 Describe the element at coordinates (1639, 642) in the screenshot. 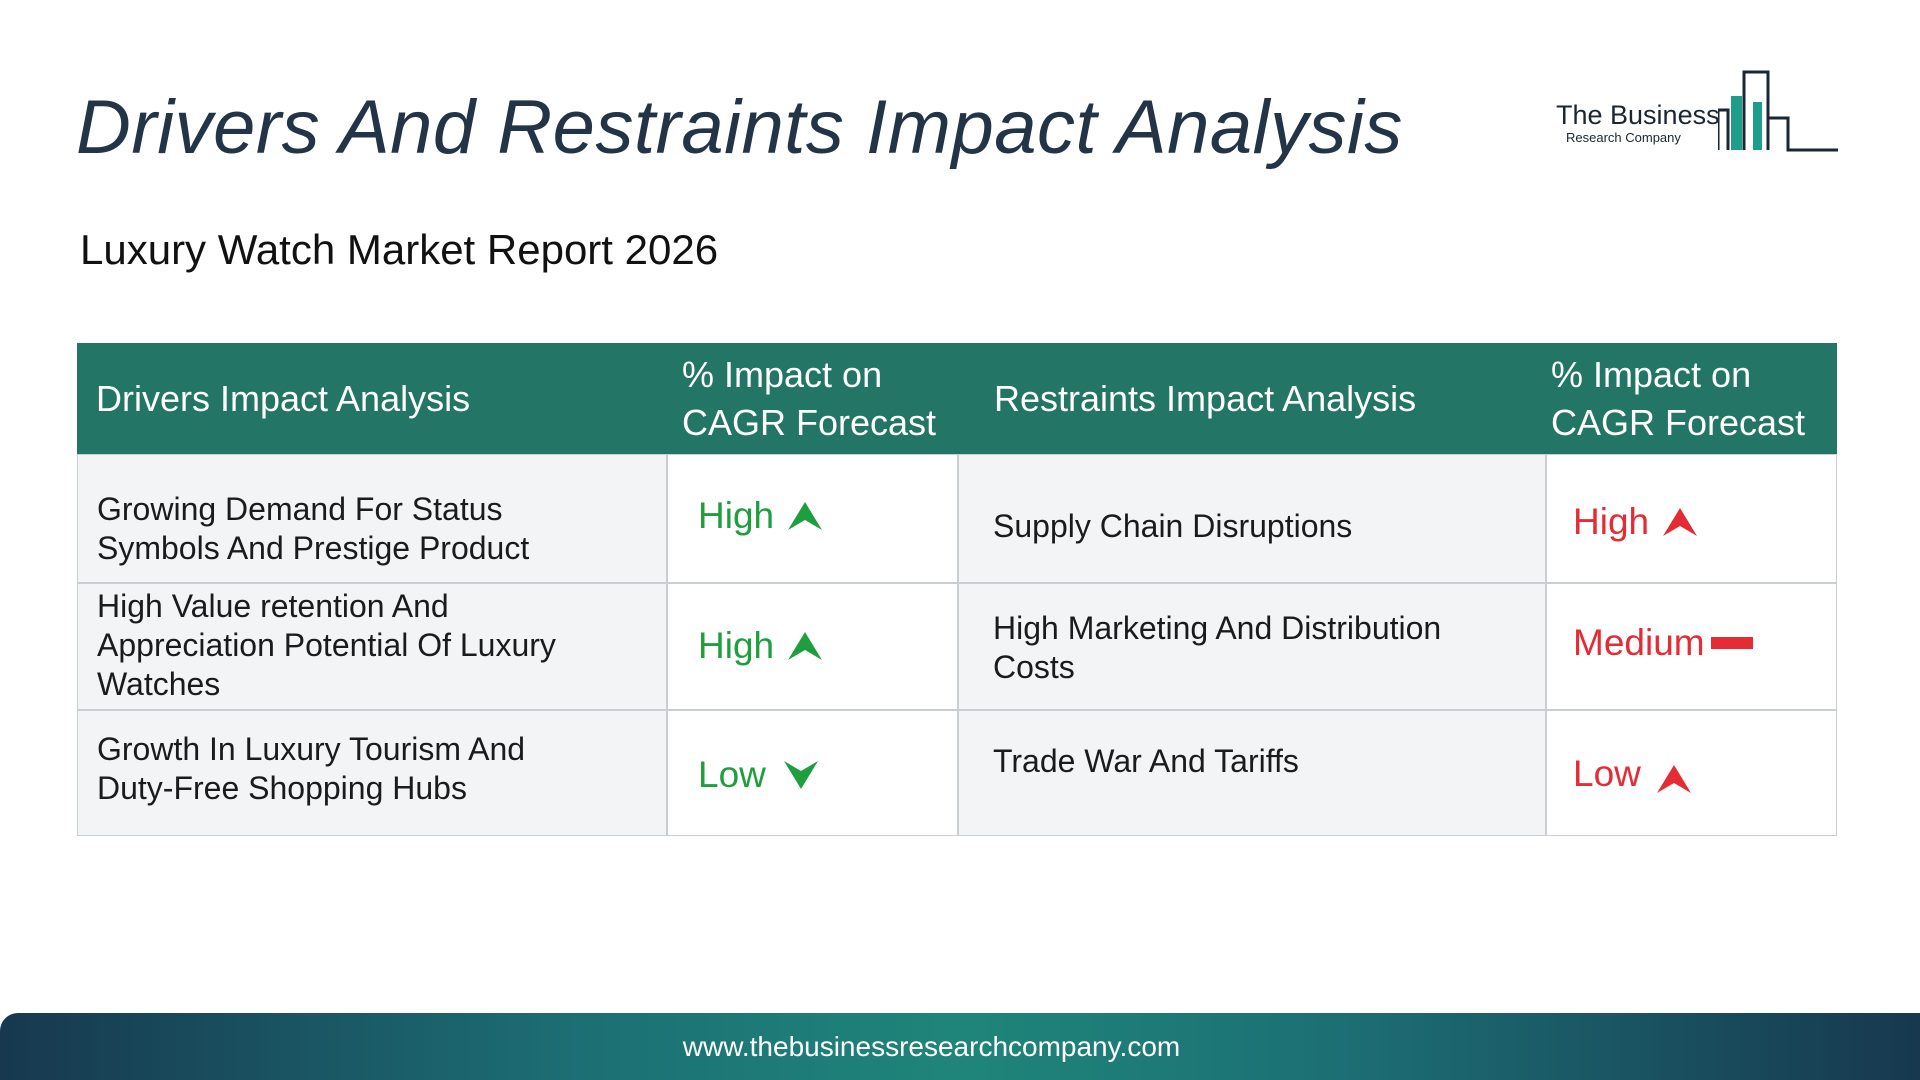

I see `impact-label: Medium` at that location.